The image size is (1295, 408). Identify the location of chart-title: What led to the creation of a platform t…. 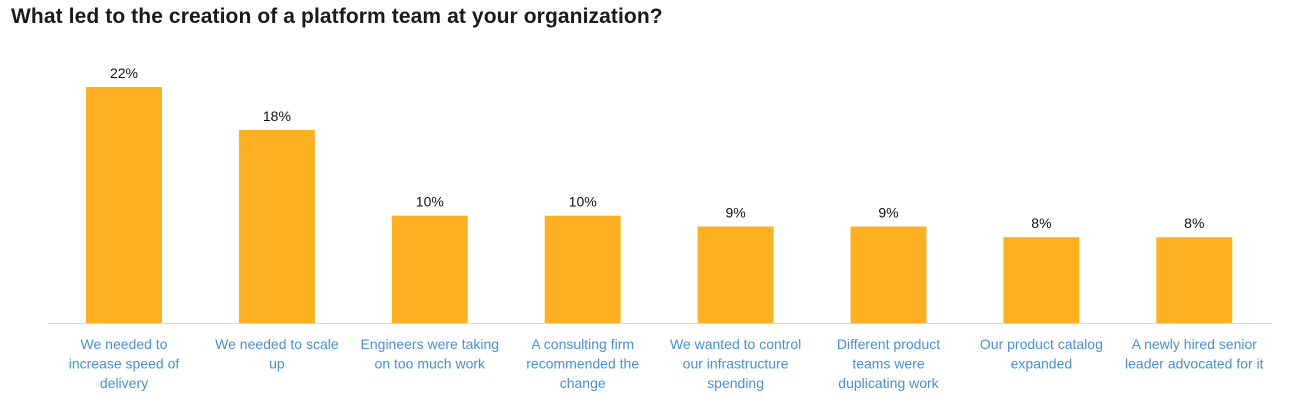
(337, 16).